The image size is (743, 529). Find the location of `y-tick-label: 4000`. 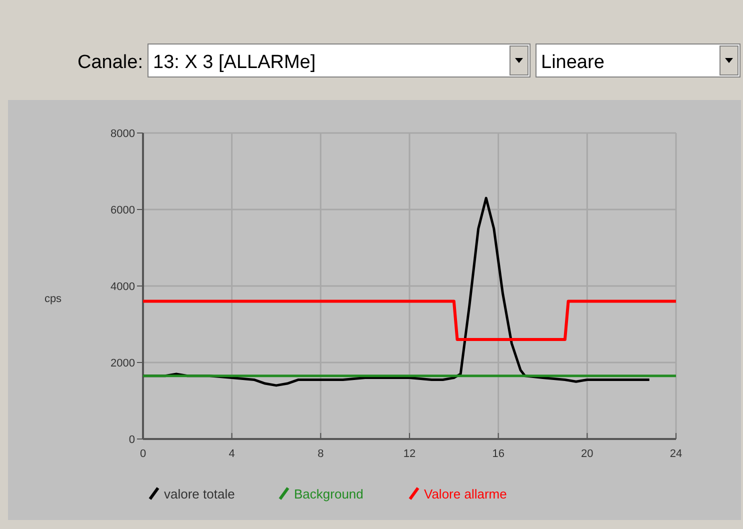

y-tick-label: 4000 is located at coordinates (122, 286).